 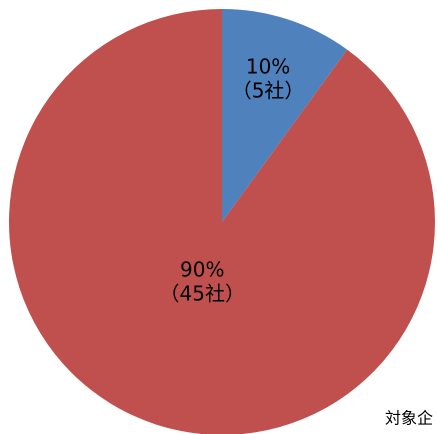 What do you see at coordinates (268, 91) in the screenshot?
I see `count-label: （5社）` at bounding box center [268, 91].